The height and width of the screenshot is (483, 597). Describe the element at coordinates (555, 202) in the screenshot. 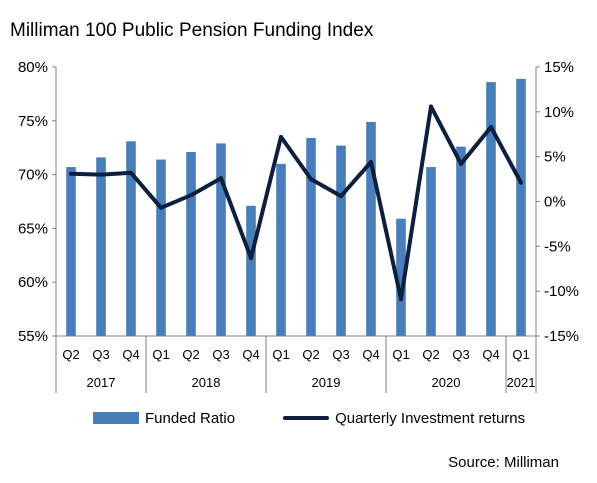

I see `y-right-tick-label: 0%` at that location.